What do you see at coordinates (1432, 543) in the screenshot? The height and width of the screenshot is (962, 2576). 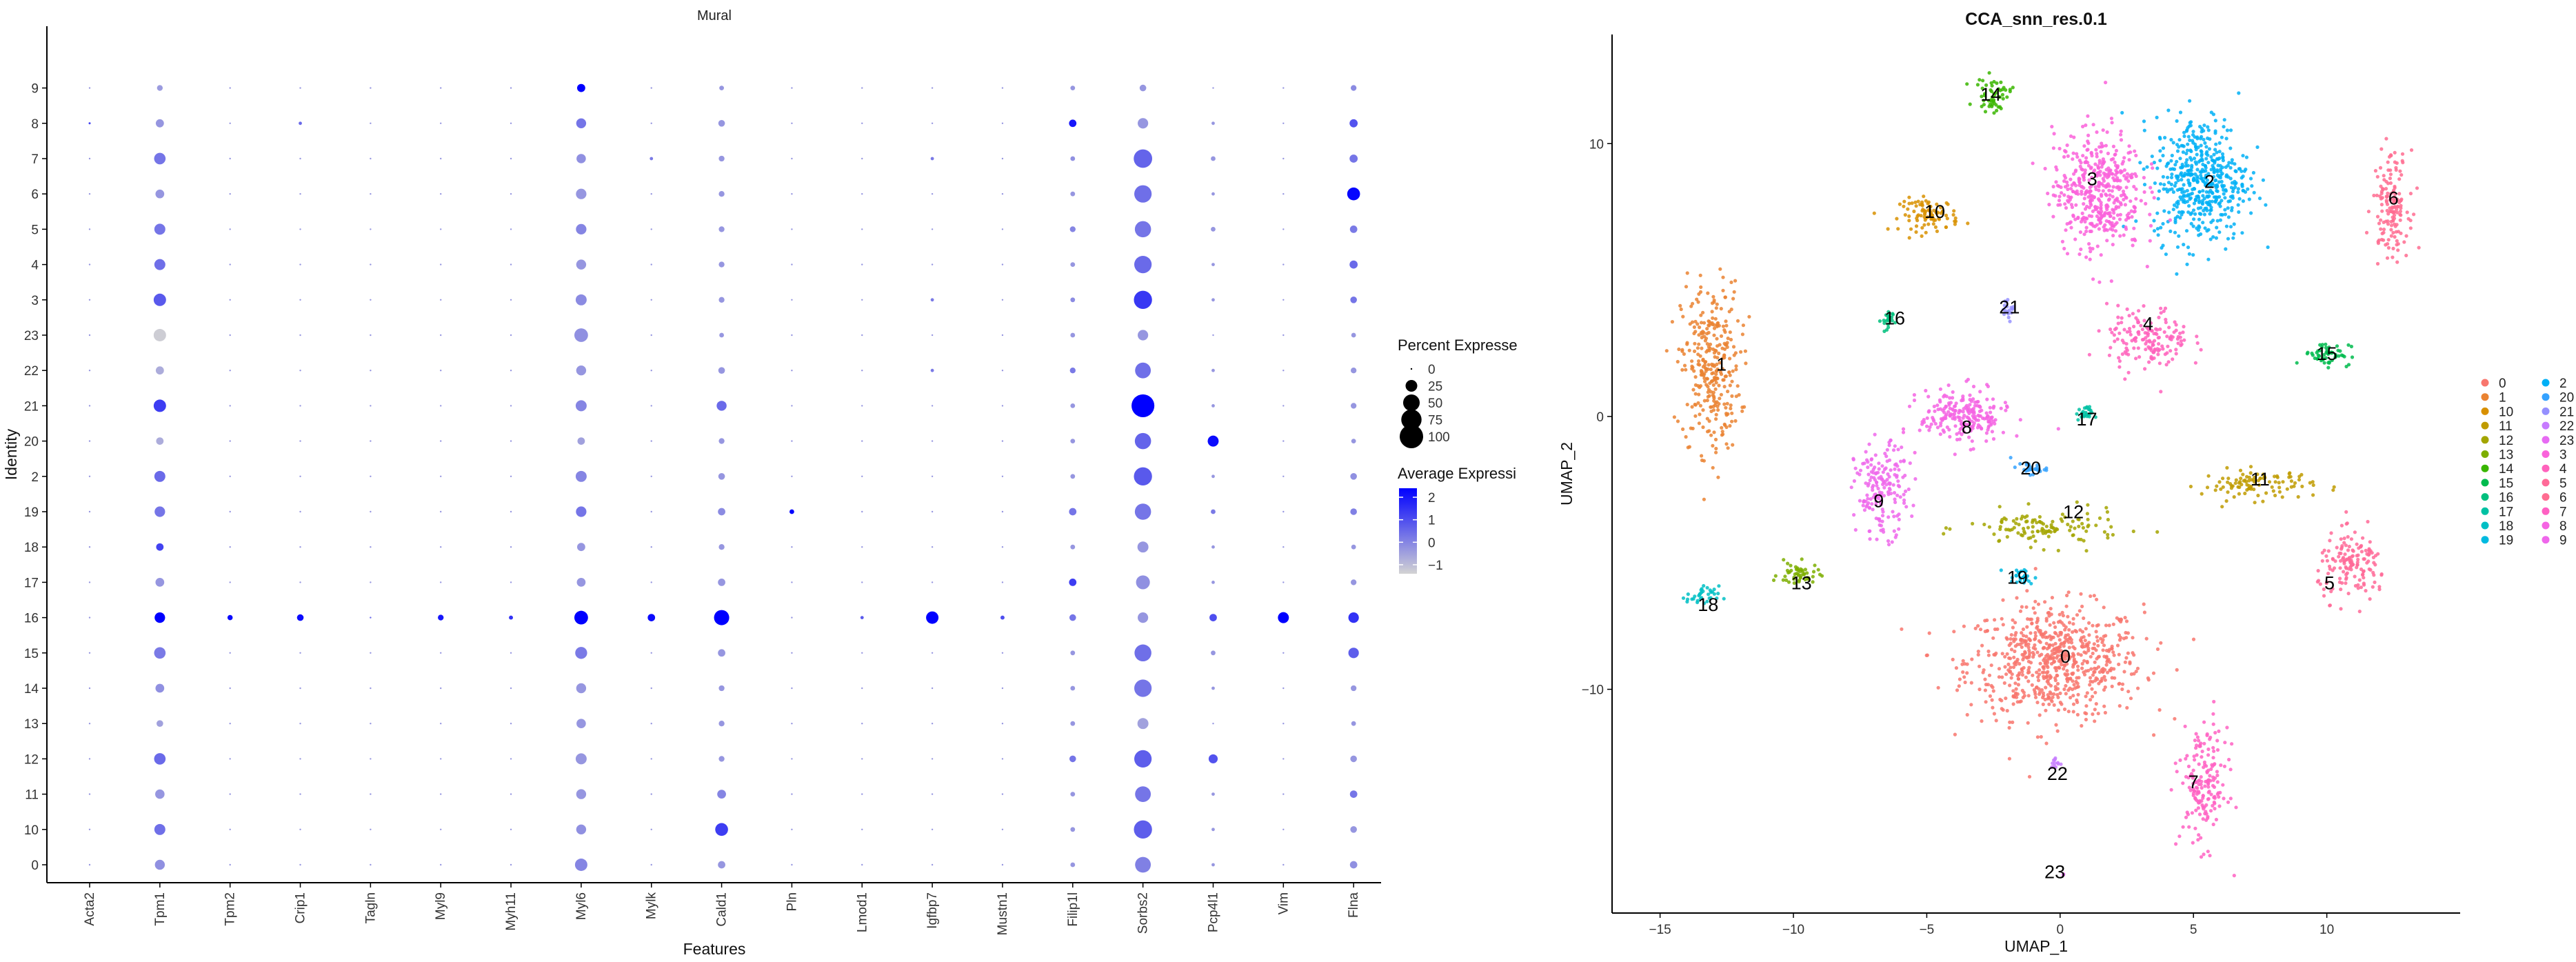 I see `avg-legend-label: 0` at bounding box center [1432, 543].